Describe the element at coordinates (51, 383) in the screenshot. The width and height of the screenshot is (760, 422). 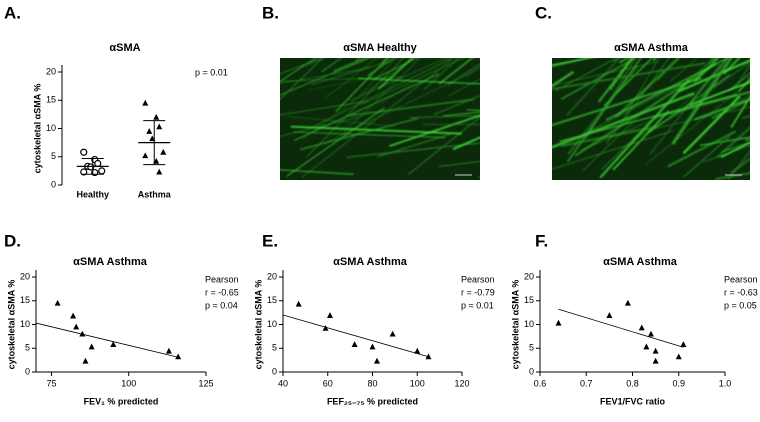
I see `x-tick-label: 75` at that location.